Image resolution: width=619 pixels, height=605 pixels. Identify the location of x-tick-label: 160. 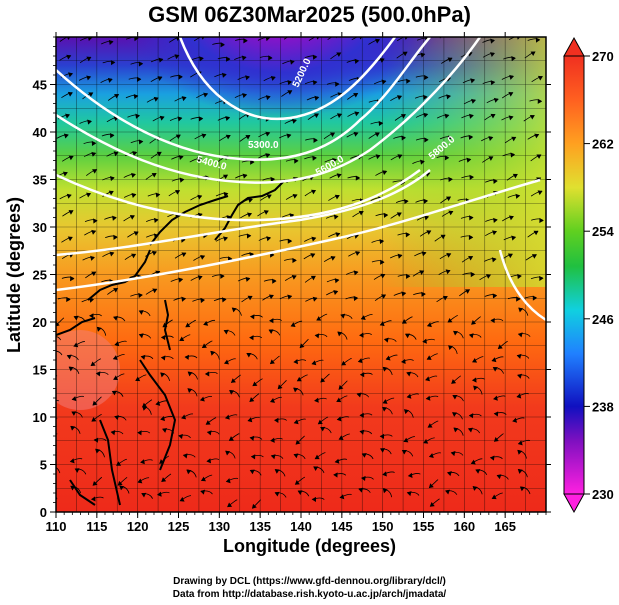
(464, 526).